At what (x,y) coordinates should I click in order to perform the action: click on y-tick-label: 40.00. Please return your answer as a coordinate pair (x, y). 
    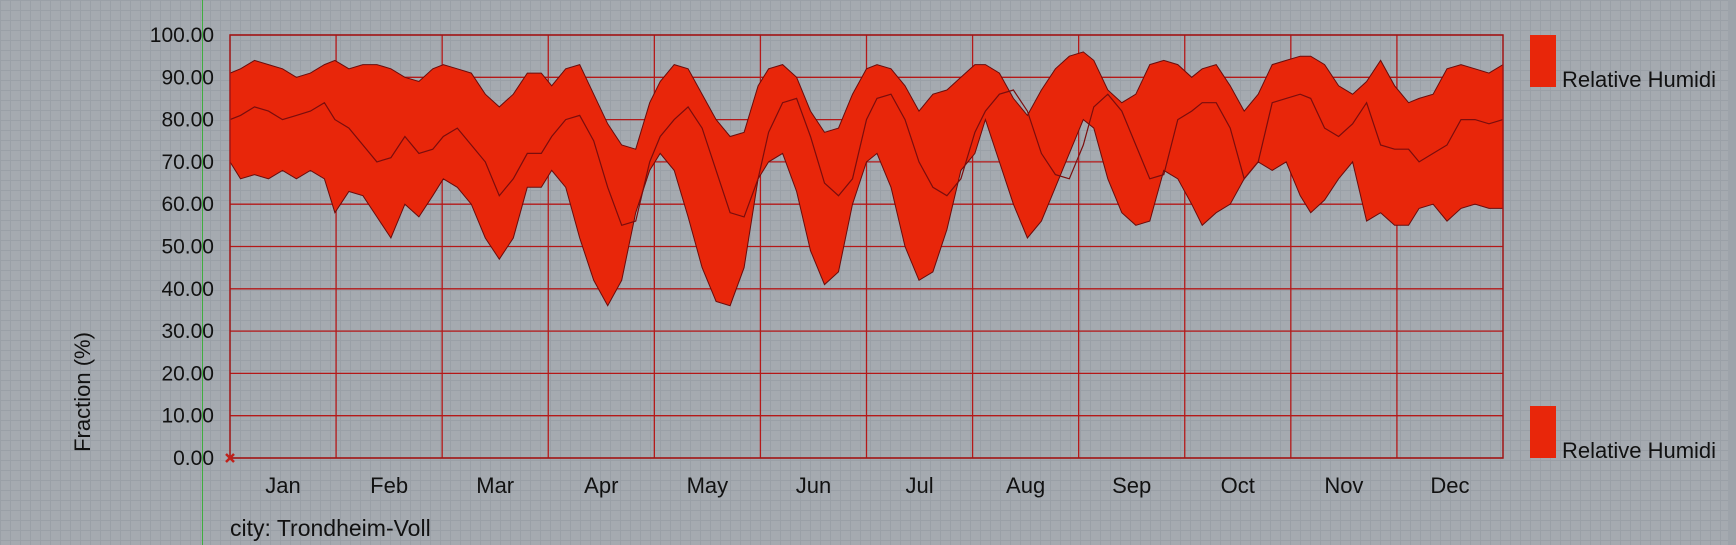
    Looking at the image, I should click on (187, 289).